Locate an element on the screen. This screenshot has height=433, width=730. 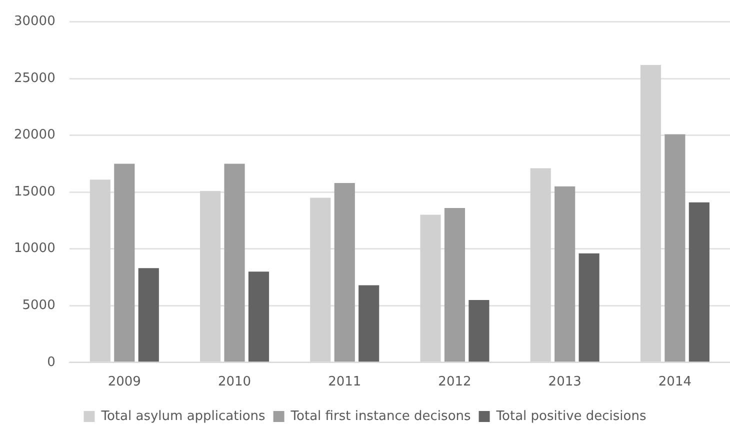
x-tick-label: 2014 is located at coordinates (675, 382).